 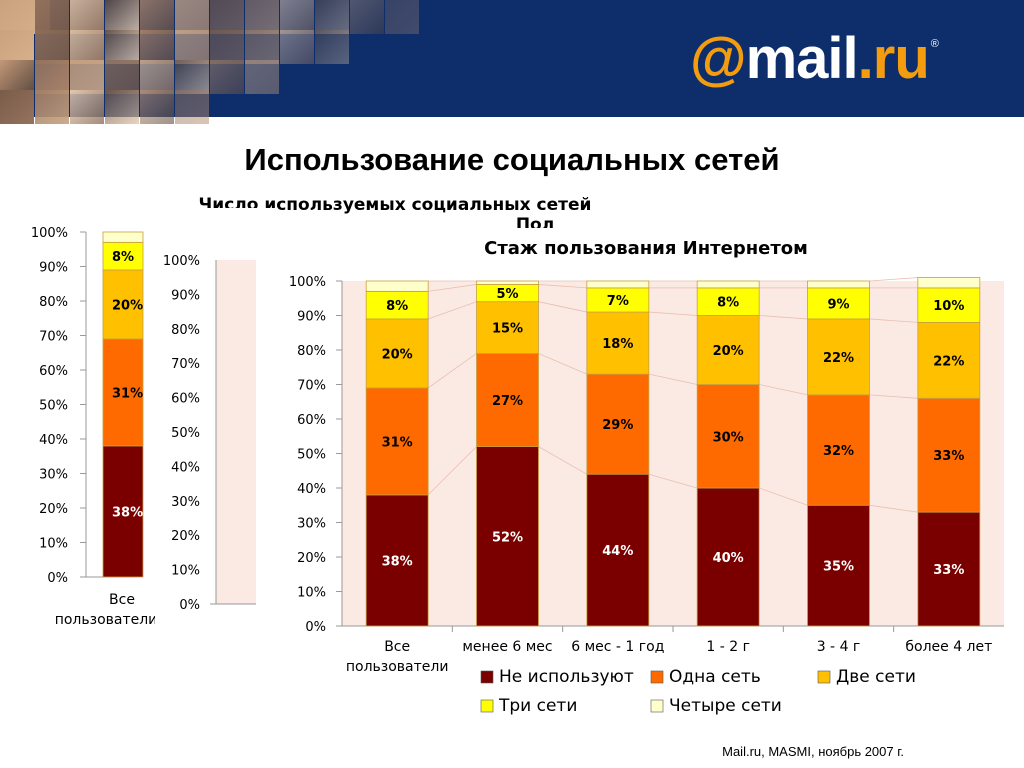 I want to click on slide-title: Использование социальных сетей, so click(x=512, y=159).